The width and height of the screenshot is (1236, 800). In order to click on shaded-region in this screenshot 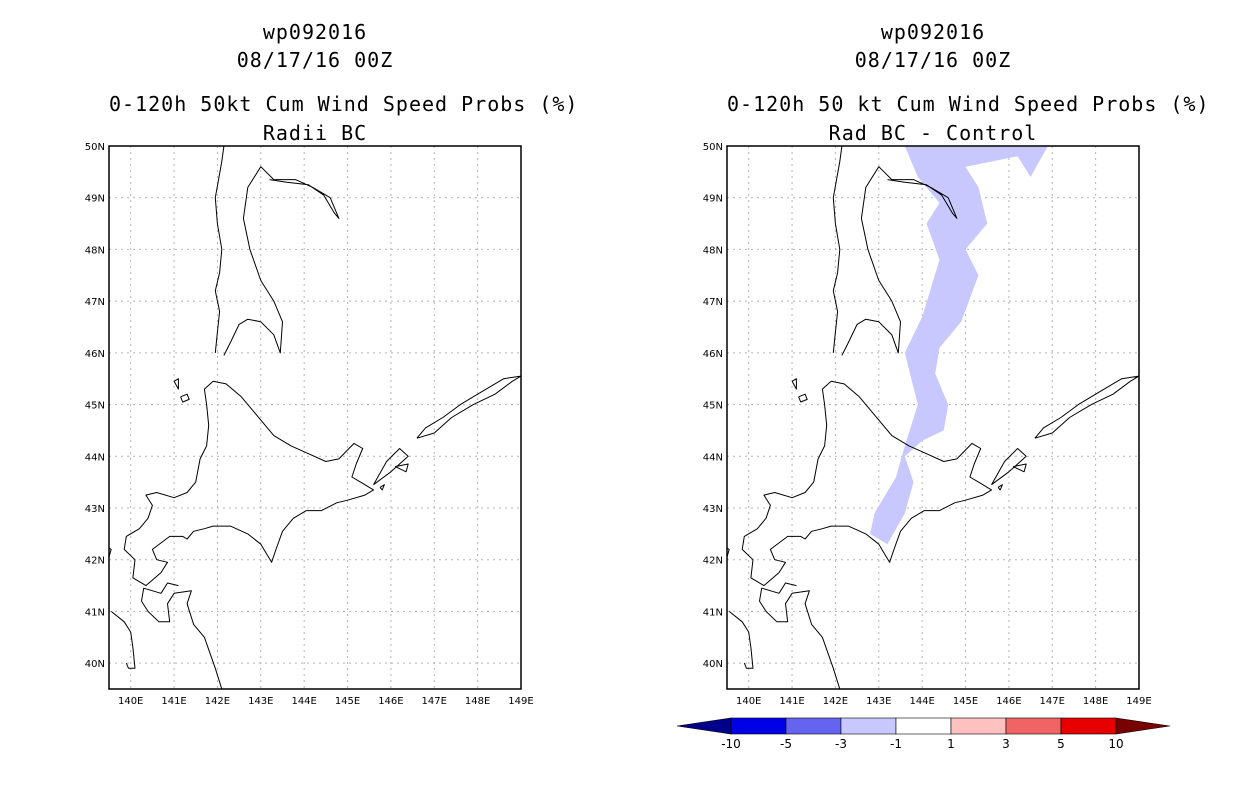, I will do `click(959, 345)`.